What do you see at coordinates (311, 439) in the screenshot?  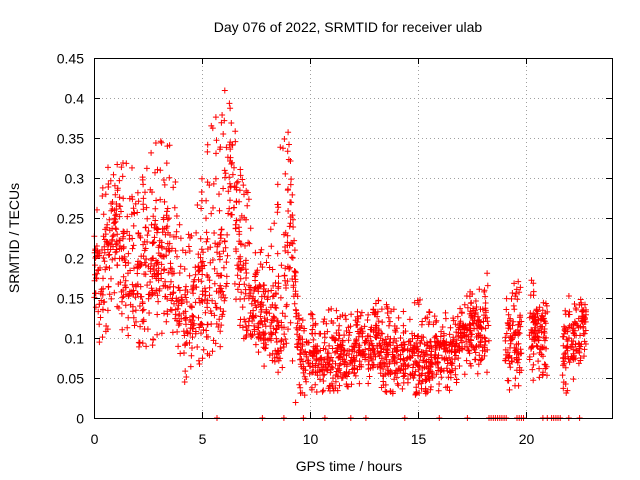 I see `x-tick-label: 10` at bounding box center [311, 439].